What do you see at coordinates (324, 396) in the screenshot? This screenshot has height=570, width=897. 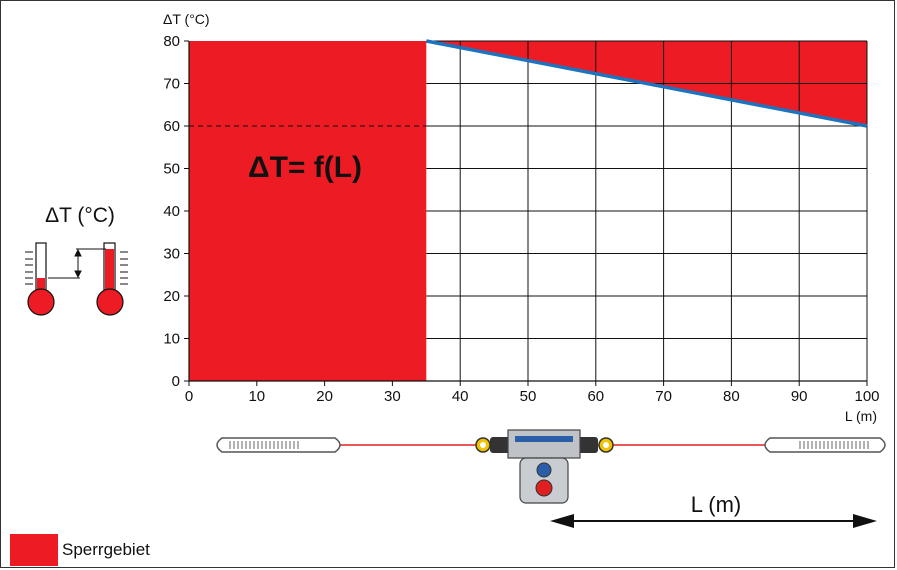 I see `x-tick-label: 20` at bounding box center [324, 396].